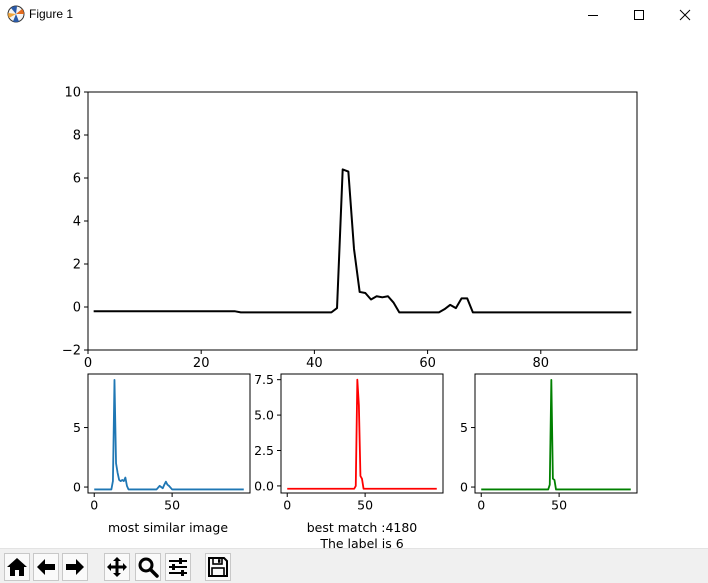 The height and width of the screenshot is (583, 708). Describe the element at coordinates (427, 363) in the screenshot. I see `x-tick-label: 60` at that location.